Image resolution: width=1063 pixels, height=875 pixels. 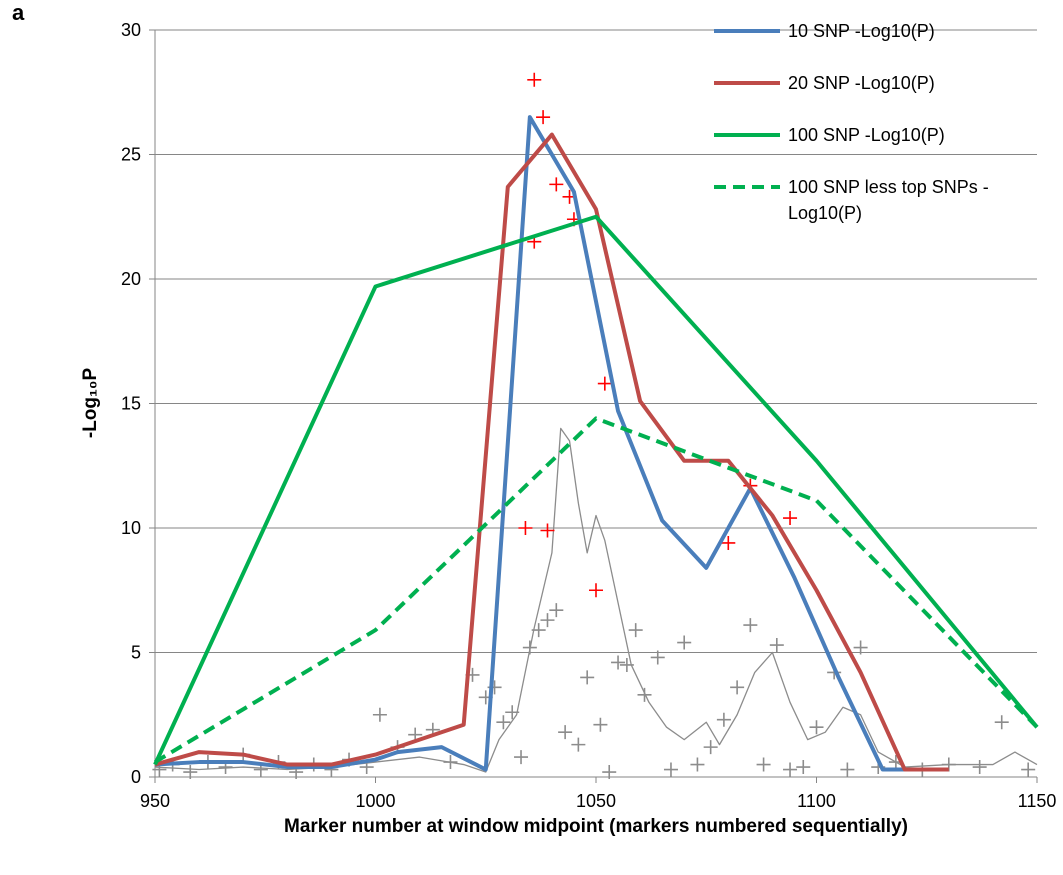 What do you see at coordinates (861, 83) in the screenshot?
I see `legend-label: 20 SNP -Log10(P)` at bounding box center [861, 83].